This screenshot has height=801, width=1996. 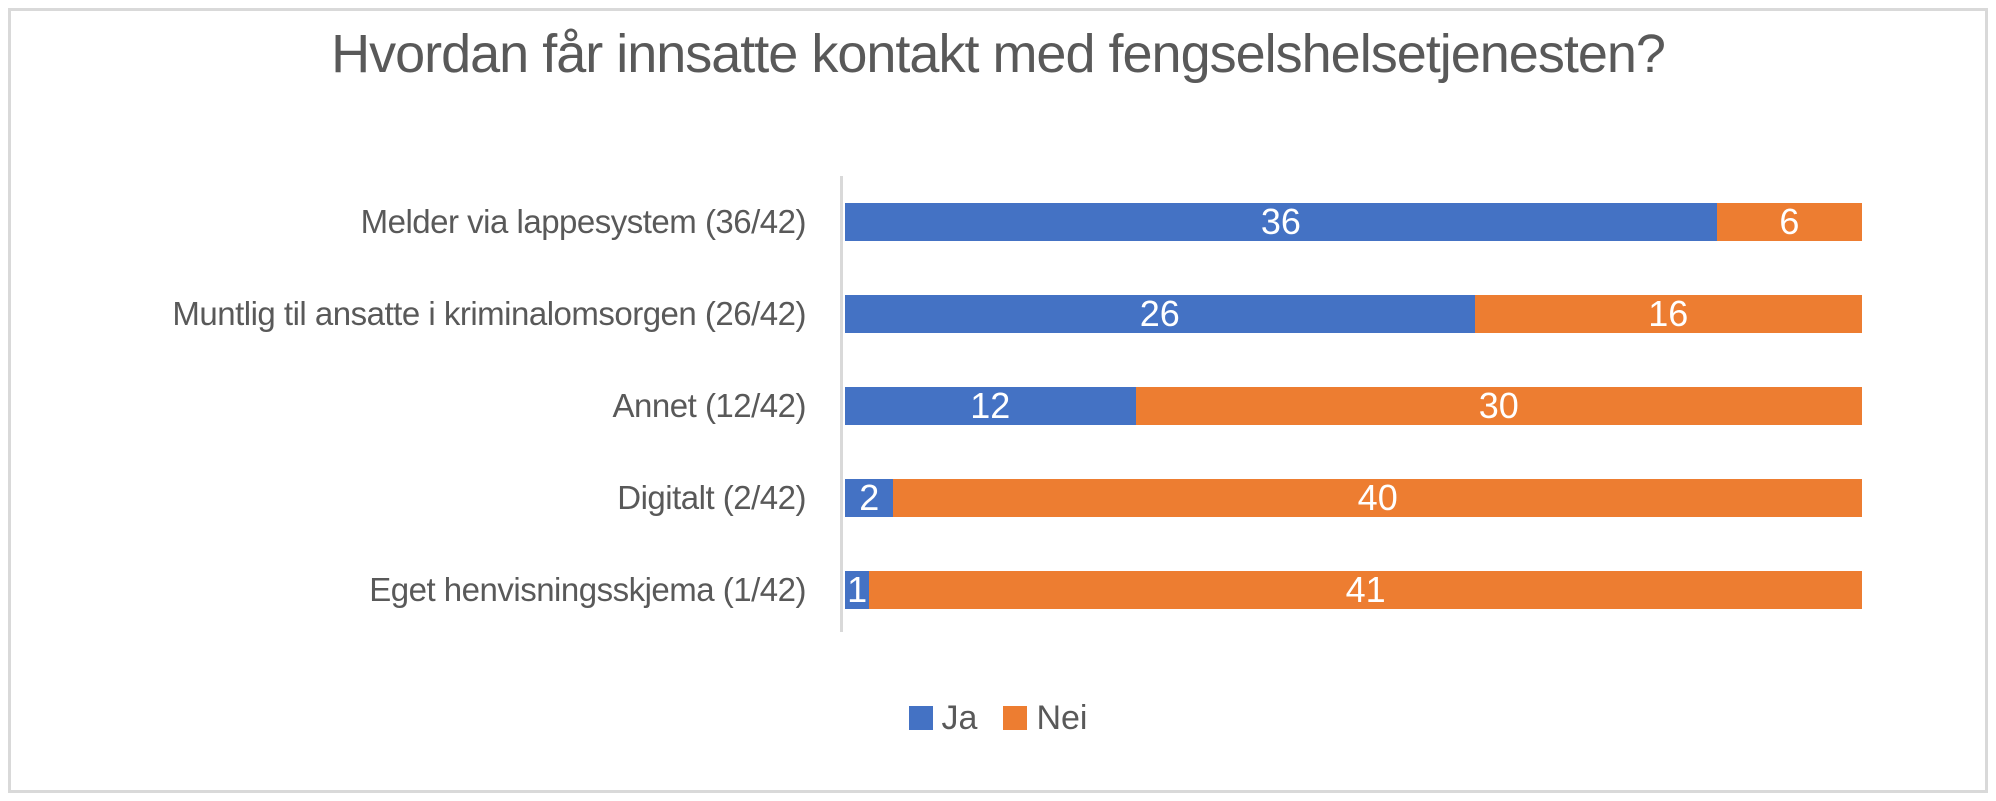 I want to click on bar-row: Melder via lappesystem (36/42) 36 6, so click(x=998, y=222).